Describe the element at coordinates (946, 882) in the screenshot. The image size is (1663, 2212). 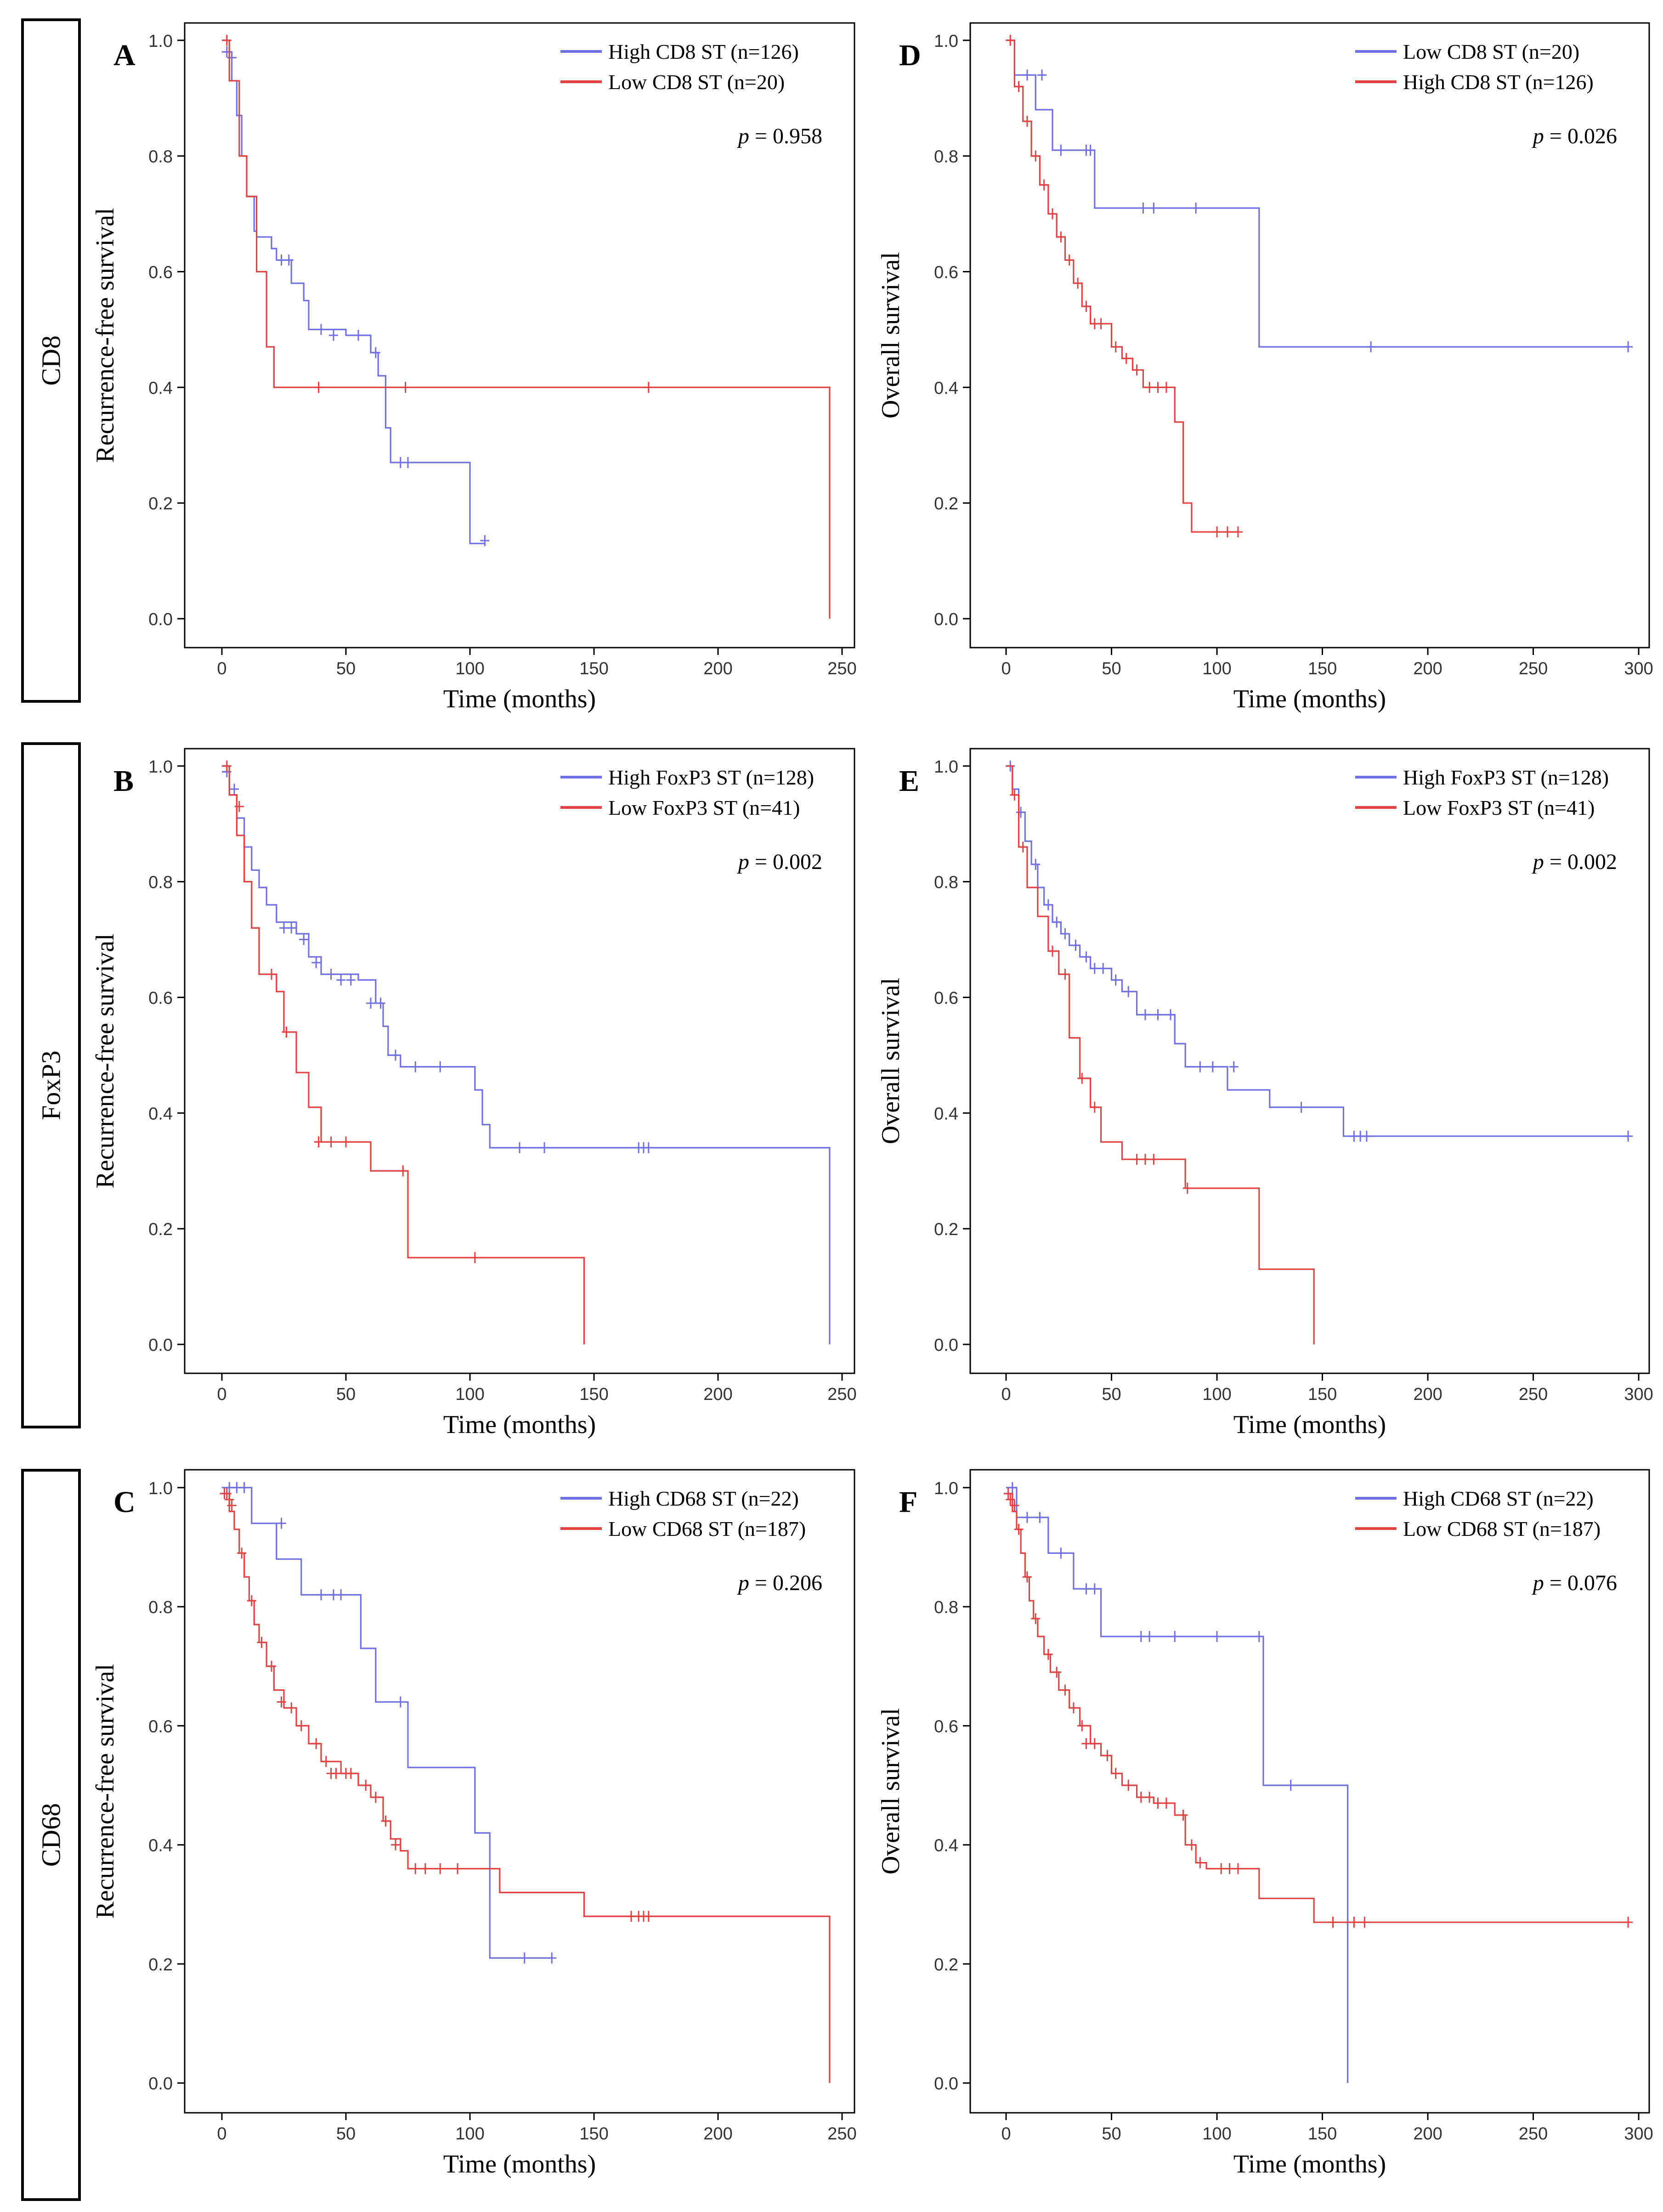
I see `chart-e-ytick-label: 0.8` at that location.